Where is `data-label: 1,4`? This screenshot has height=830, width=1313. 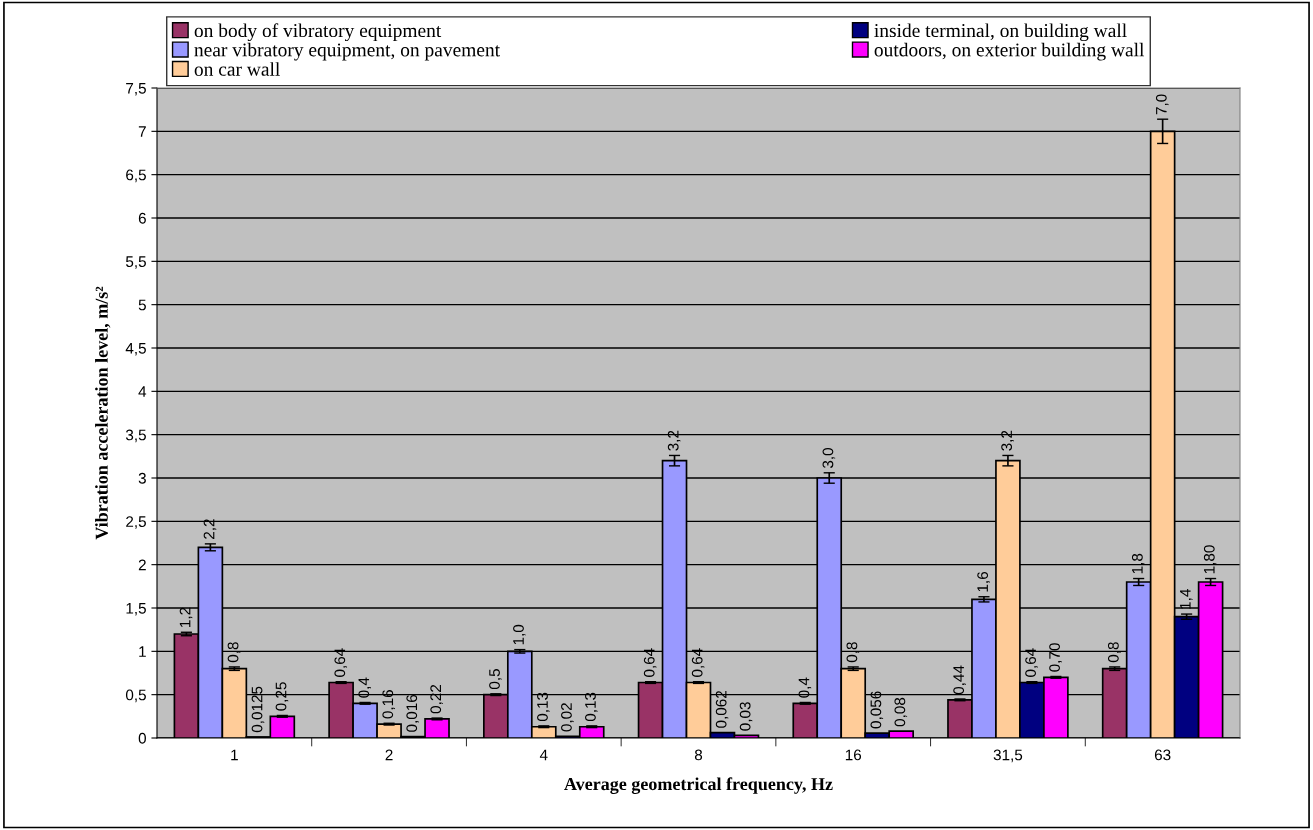 data-label: 1,4 is located at coordinates (1186, 599).